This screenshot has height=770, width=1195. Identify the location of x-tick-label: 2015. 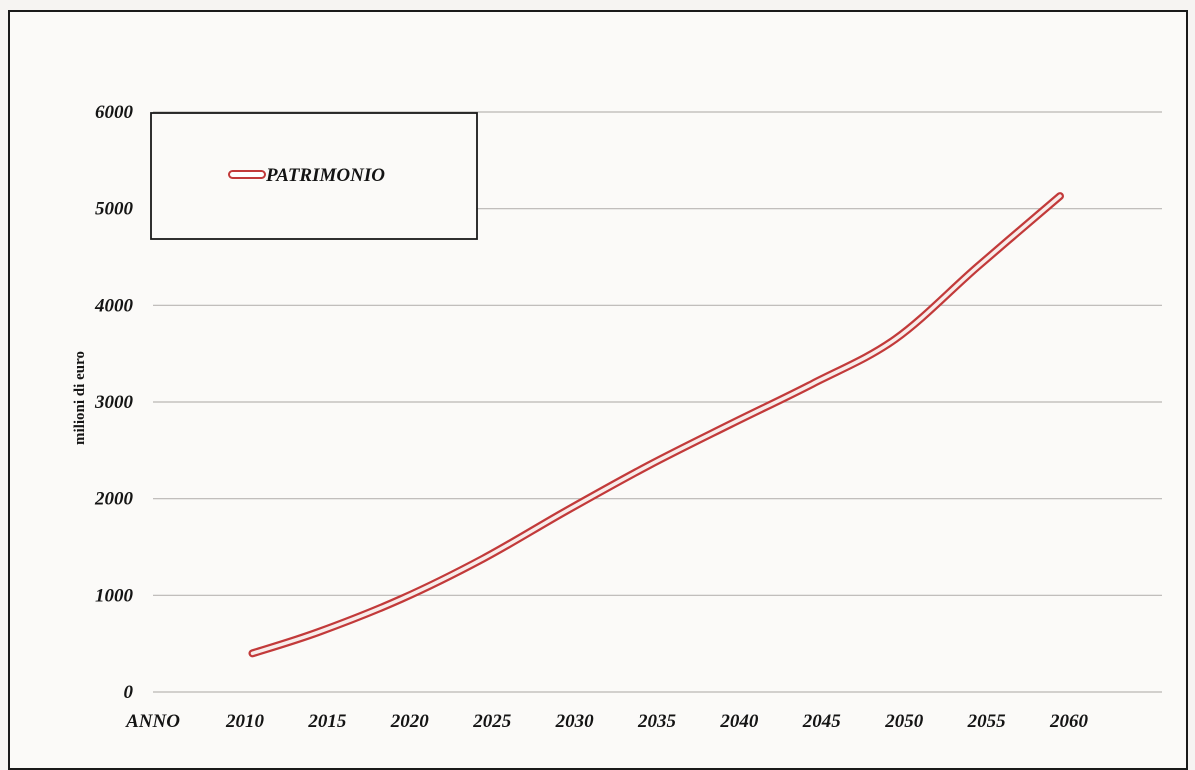
(327, 721).